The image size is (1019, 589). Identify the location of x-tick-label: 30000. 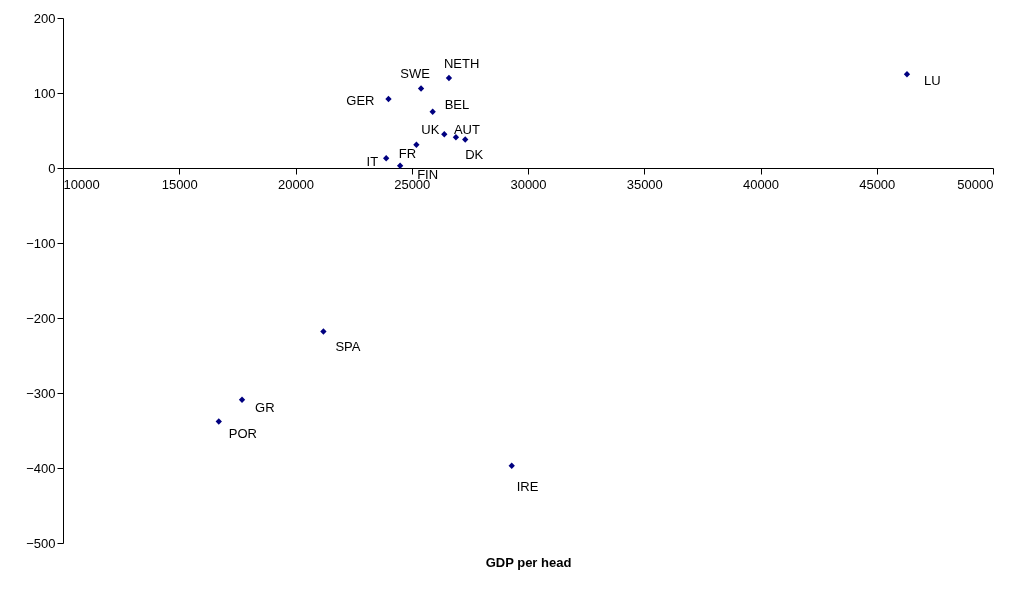
(528, 184).